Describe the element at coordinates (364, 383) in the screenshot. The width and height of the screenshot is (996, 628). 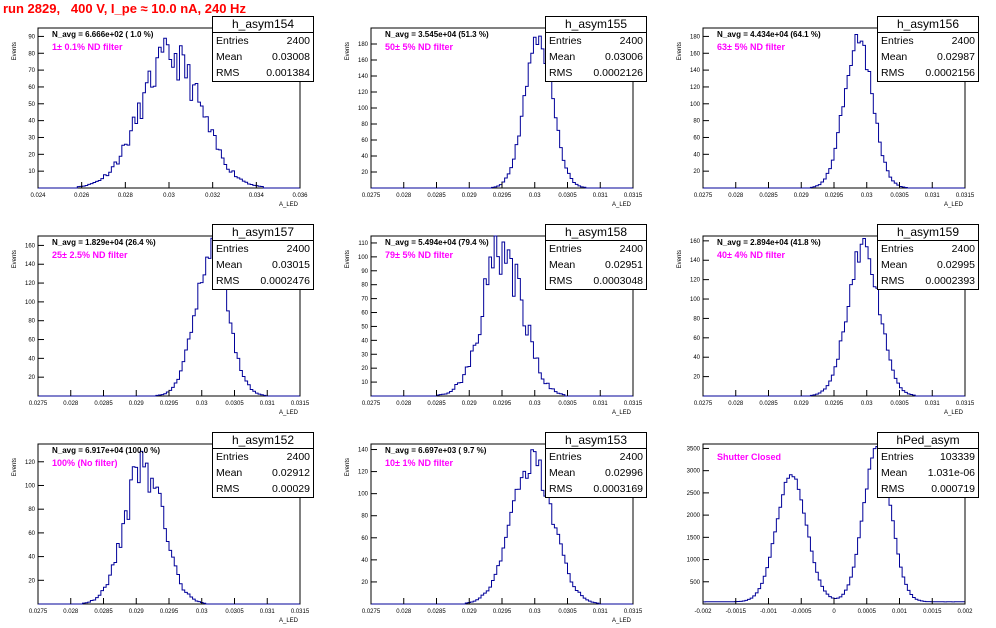
I see `y-tick-label: 10` at that location.